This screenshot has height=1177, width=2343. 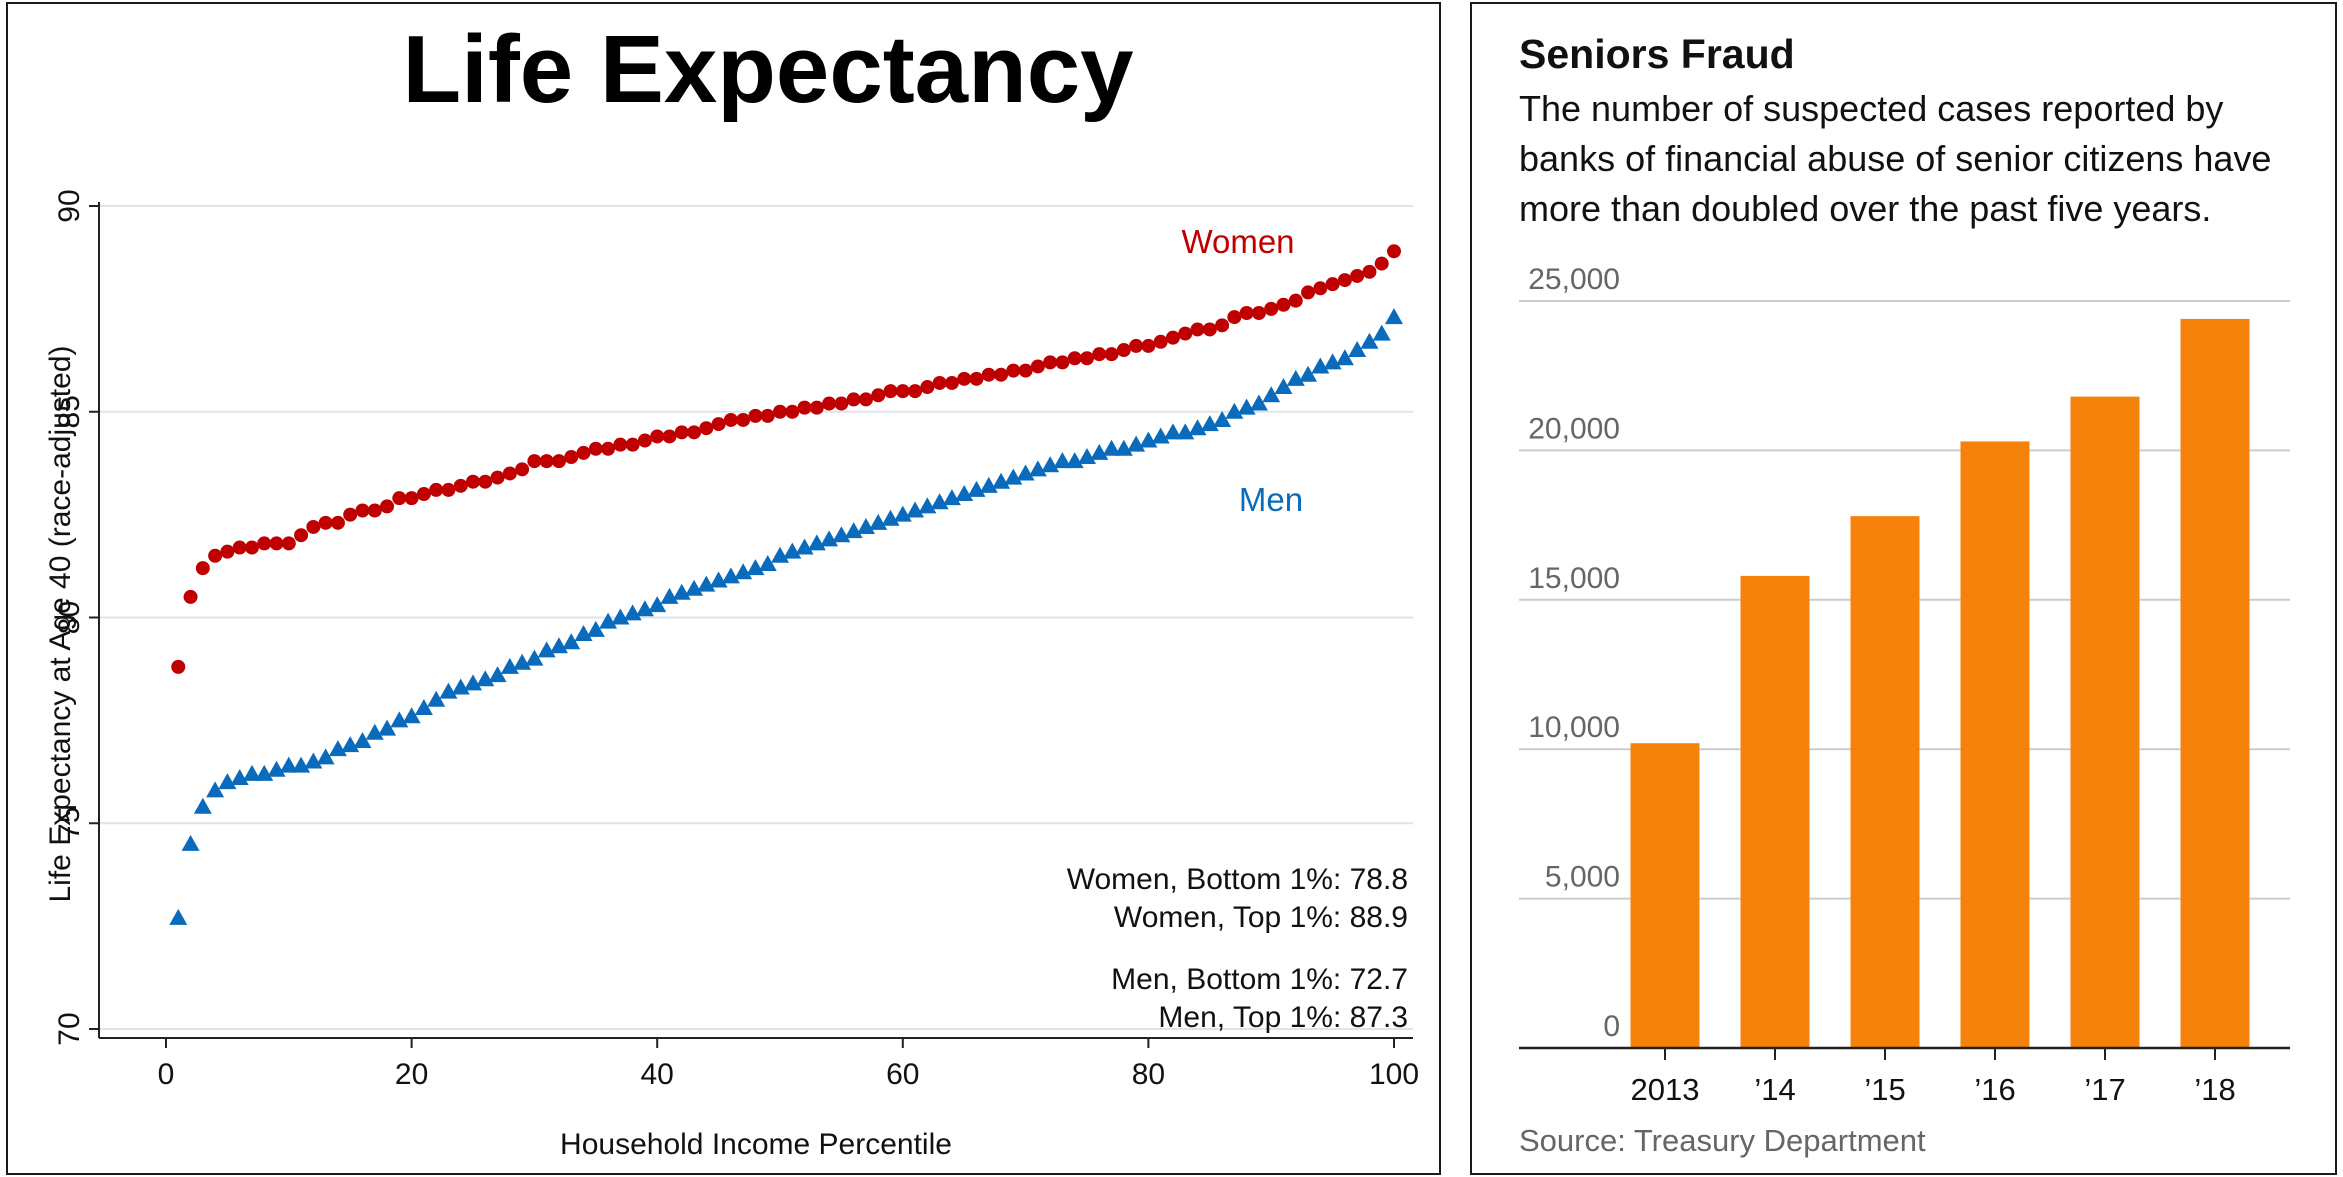 What do you see at coordinates (1394, 1074) in the screenshot?
I see `x-tick-label: 100` at bounding box center [1394, 1074].